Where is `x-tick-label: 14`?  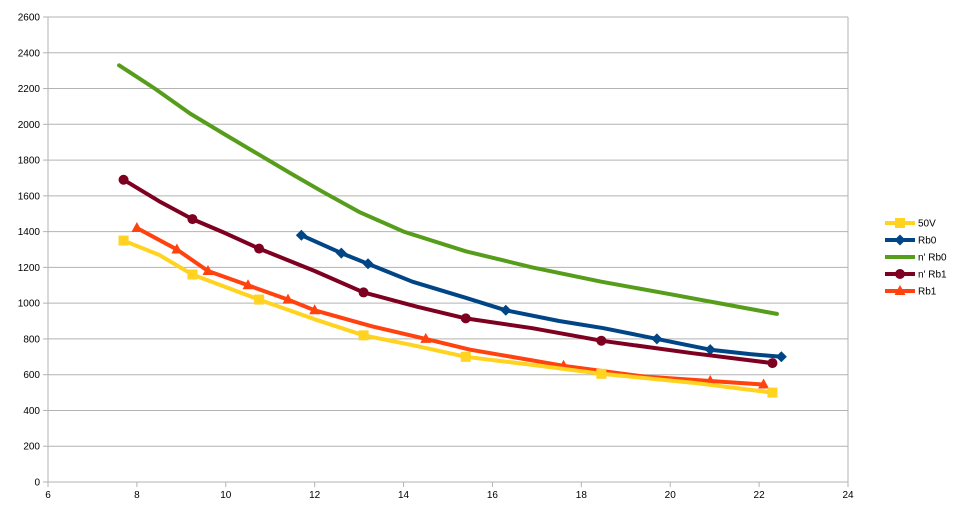 x-tick-label: 14 is located at coordinates (404, 495).